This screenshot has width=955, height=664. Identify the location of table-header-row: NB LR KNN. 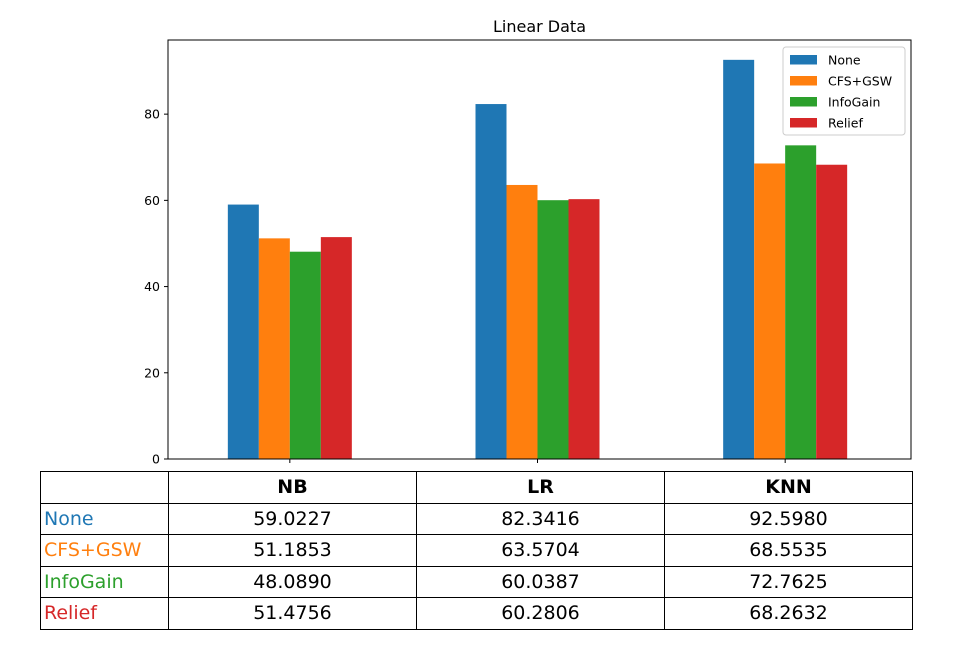
(476, 487).